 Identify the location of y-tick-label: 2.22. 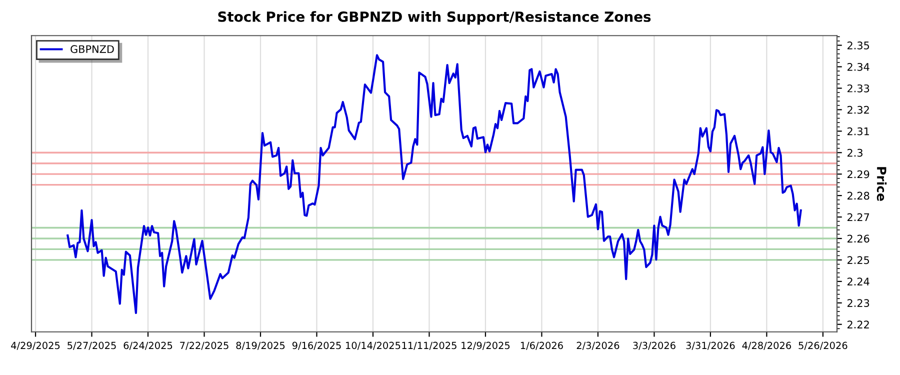
(858, 324).